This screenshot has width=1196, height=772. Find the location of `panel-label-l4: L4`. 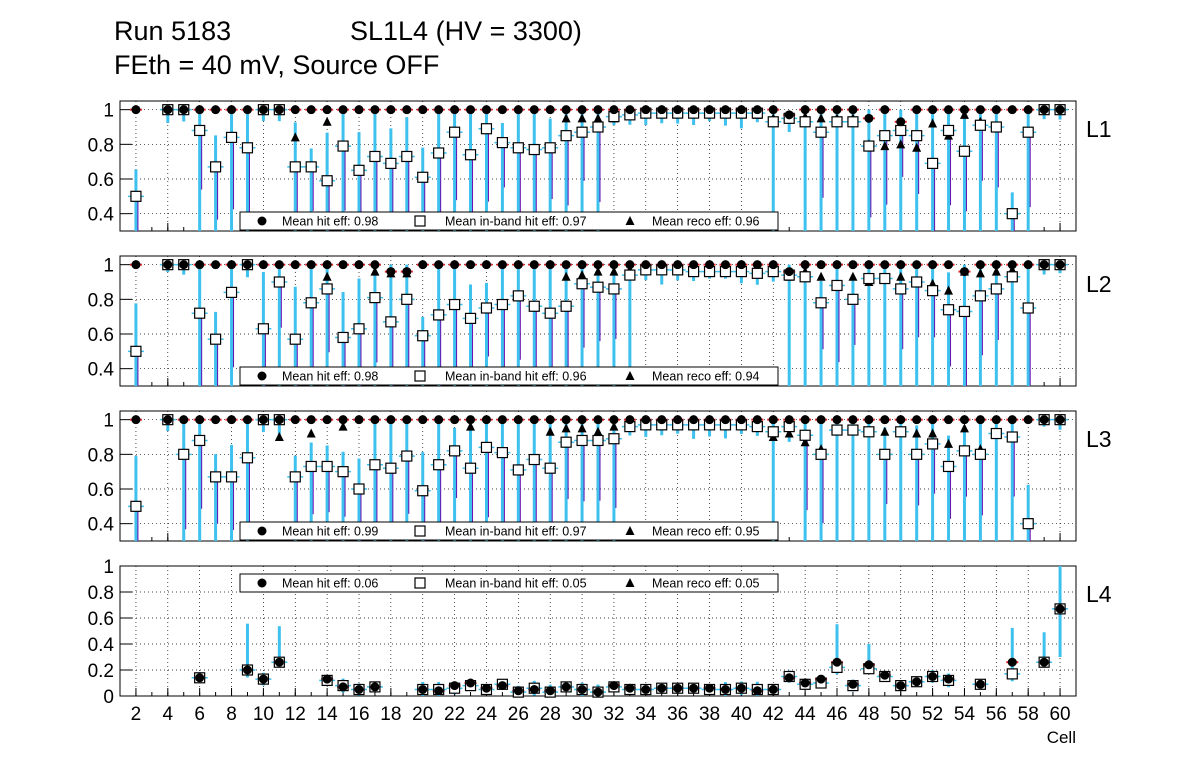

panel-label-l4: L4 is located at coordinates (1099, 594).